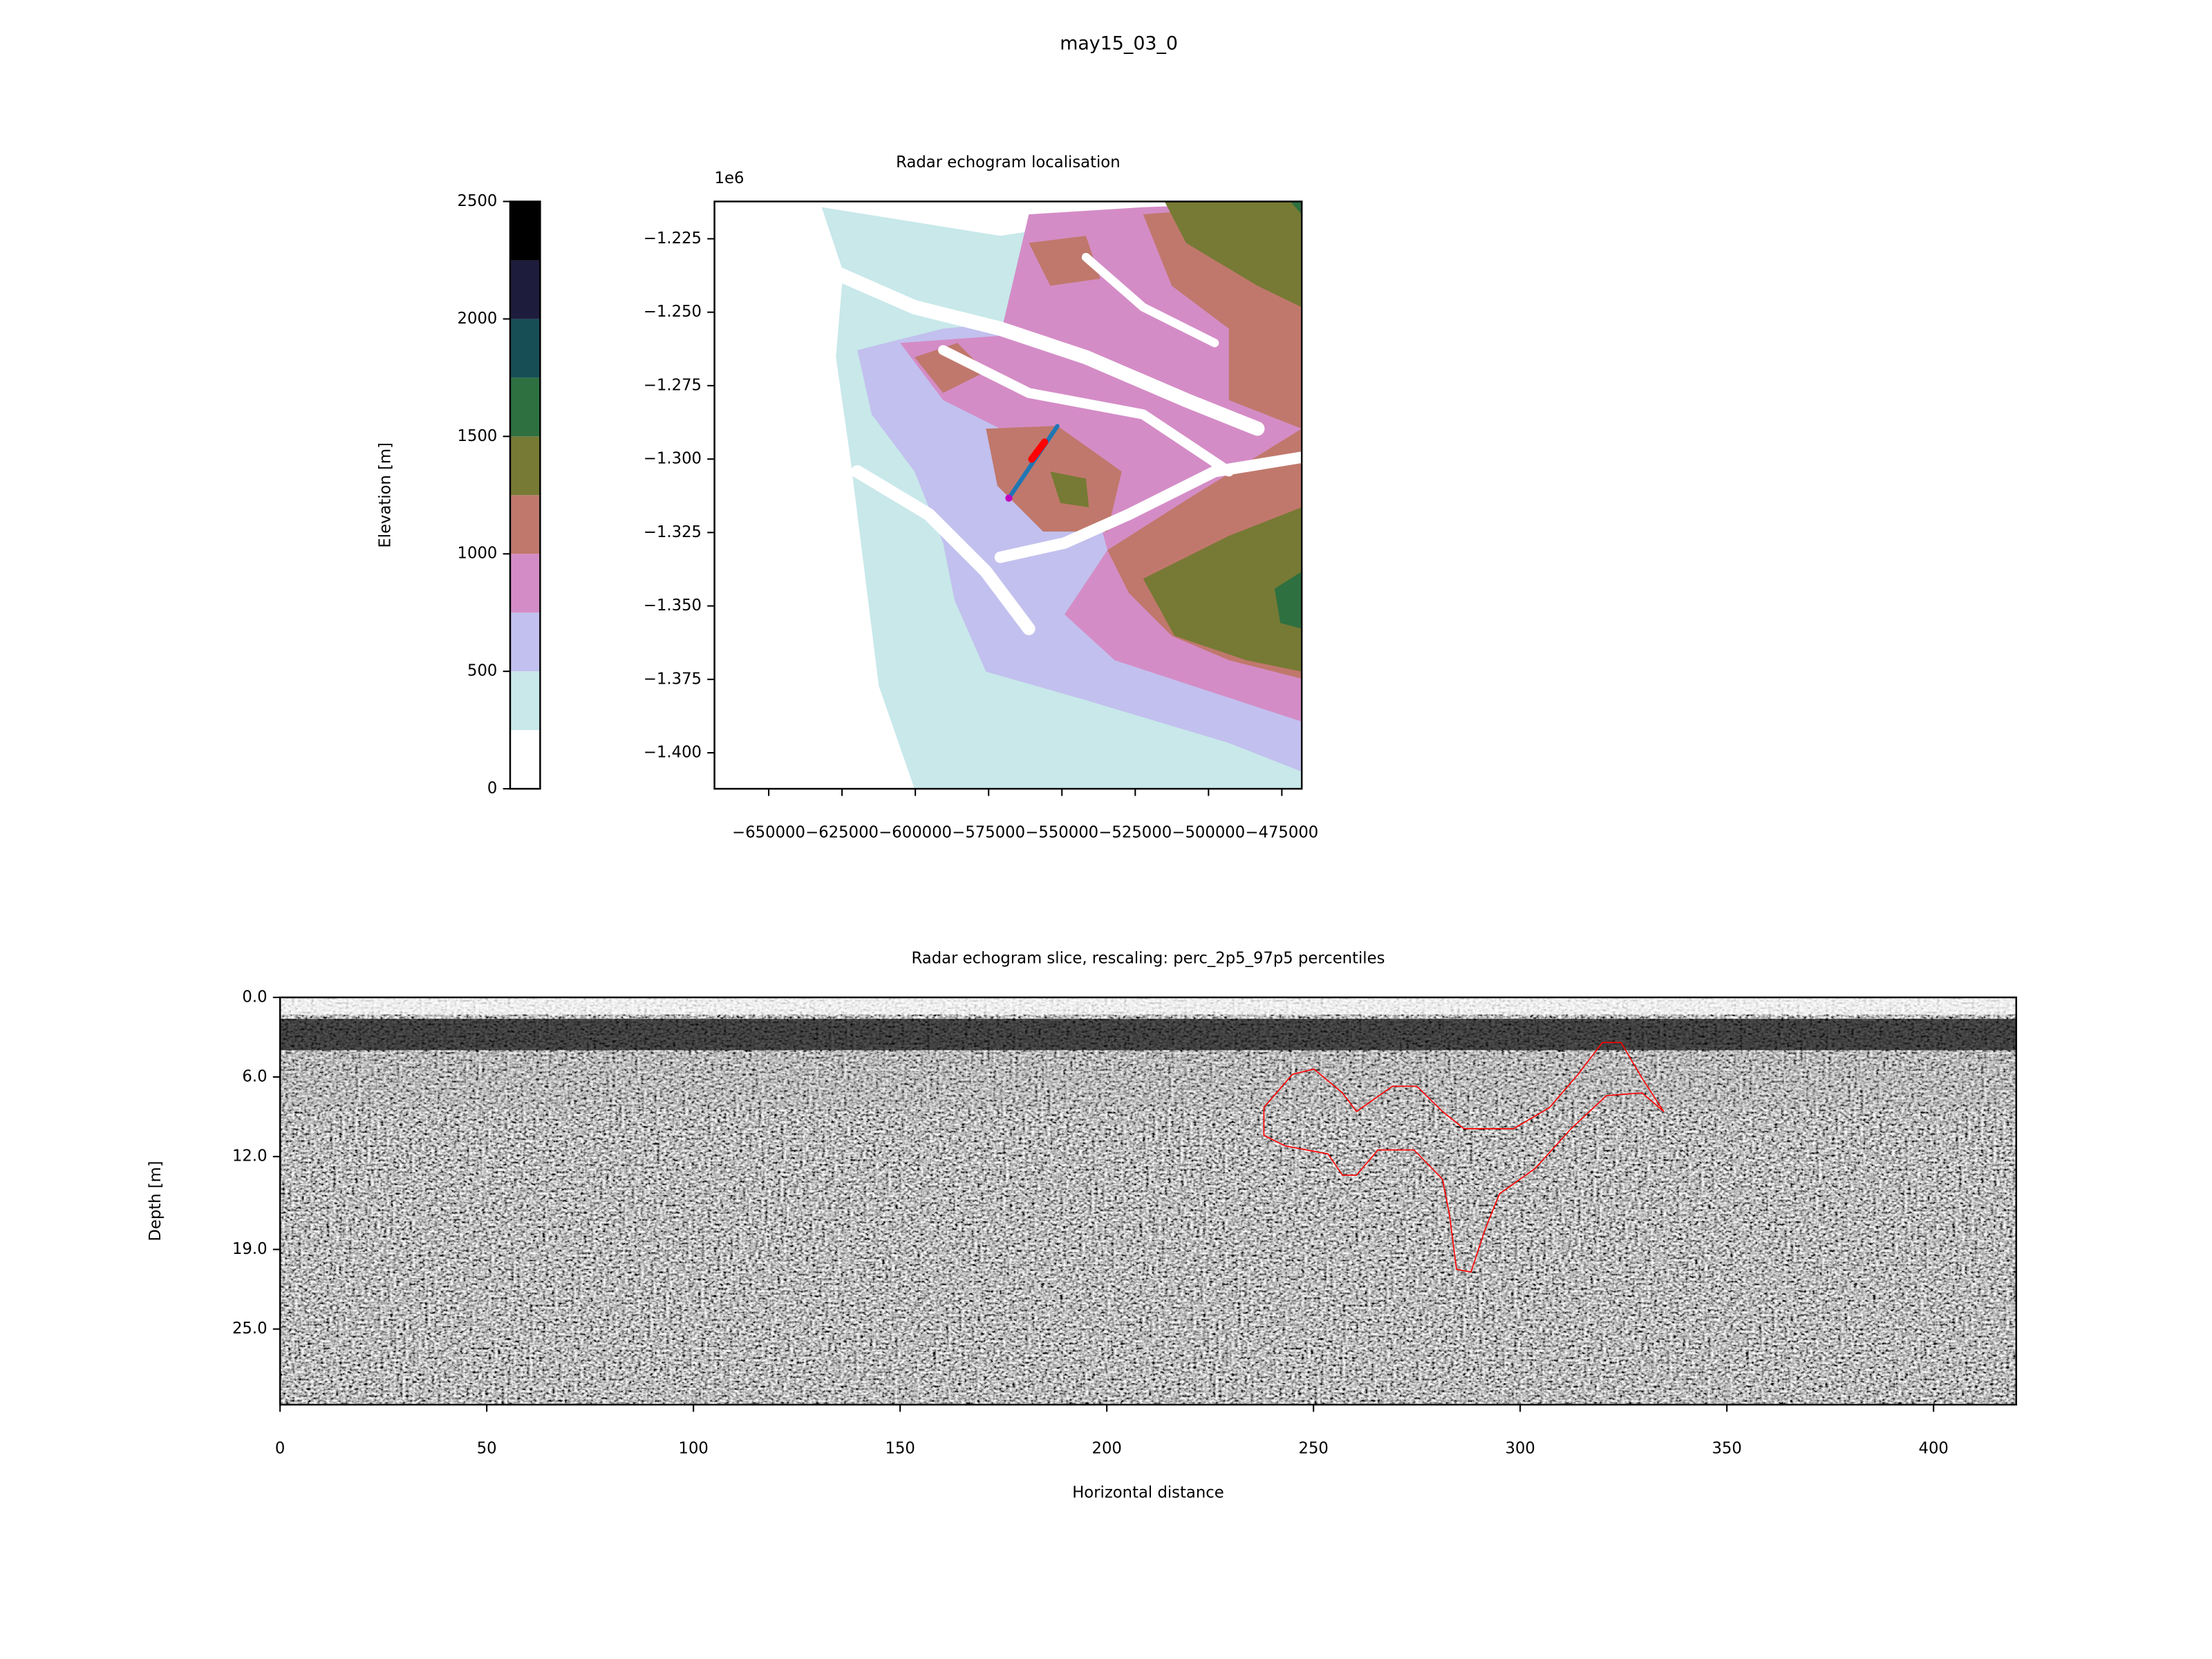  Describe the element at coordinates (1106, 1449) in the screenshot. I see `x-tick-label: 200` at that location.